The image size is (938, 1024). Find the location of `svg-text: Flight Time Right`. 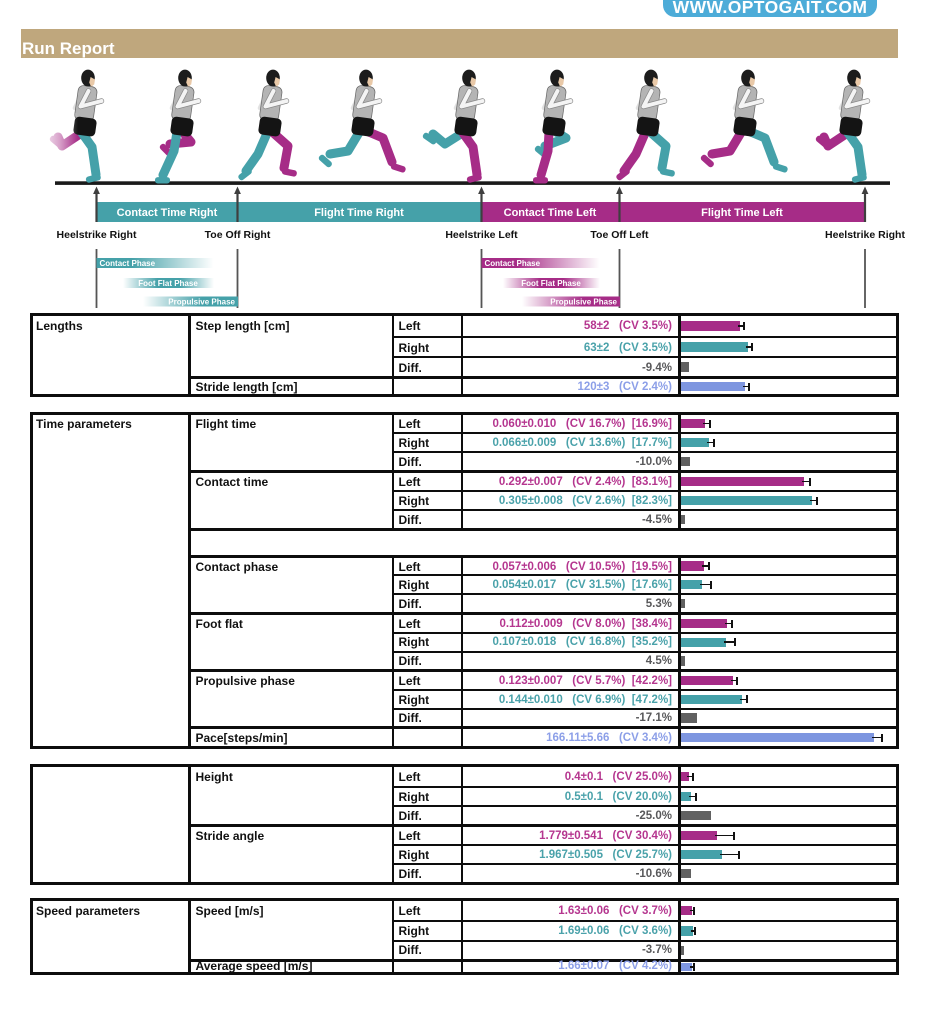

svg-text: Flight Time Right is located at coordinates (359, 213).